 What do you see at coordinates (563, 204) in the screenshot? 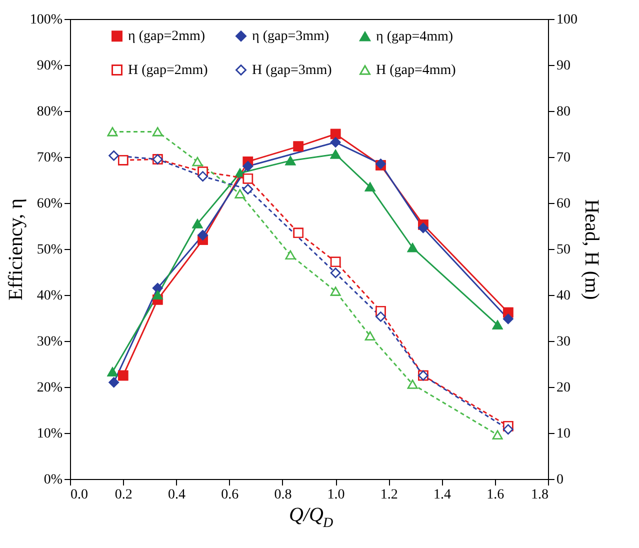
I see `y2-tick-label: 60` at bounding box center [563, 204].